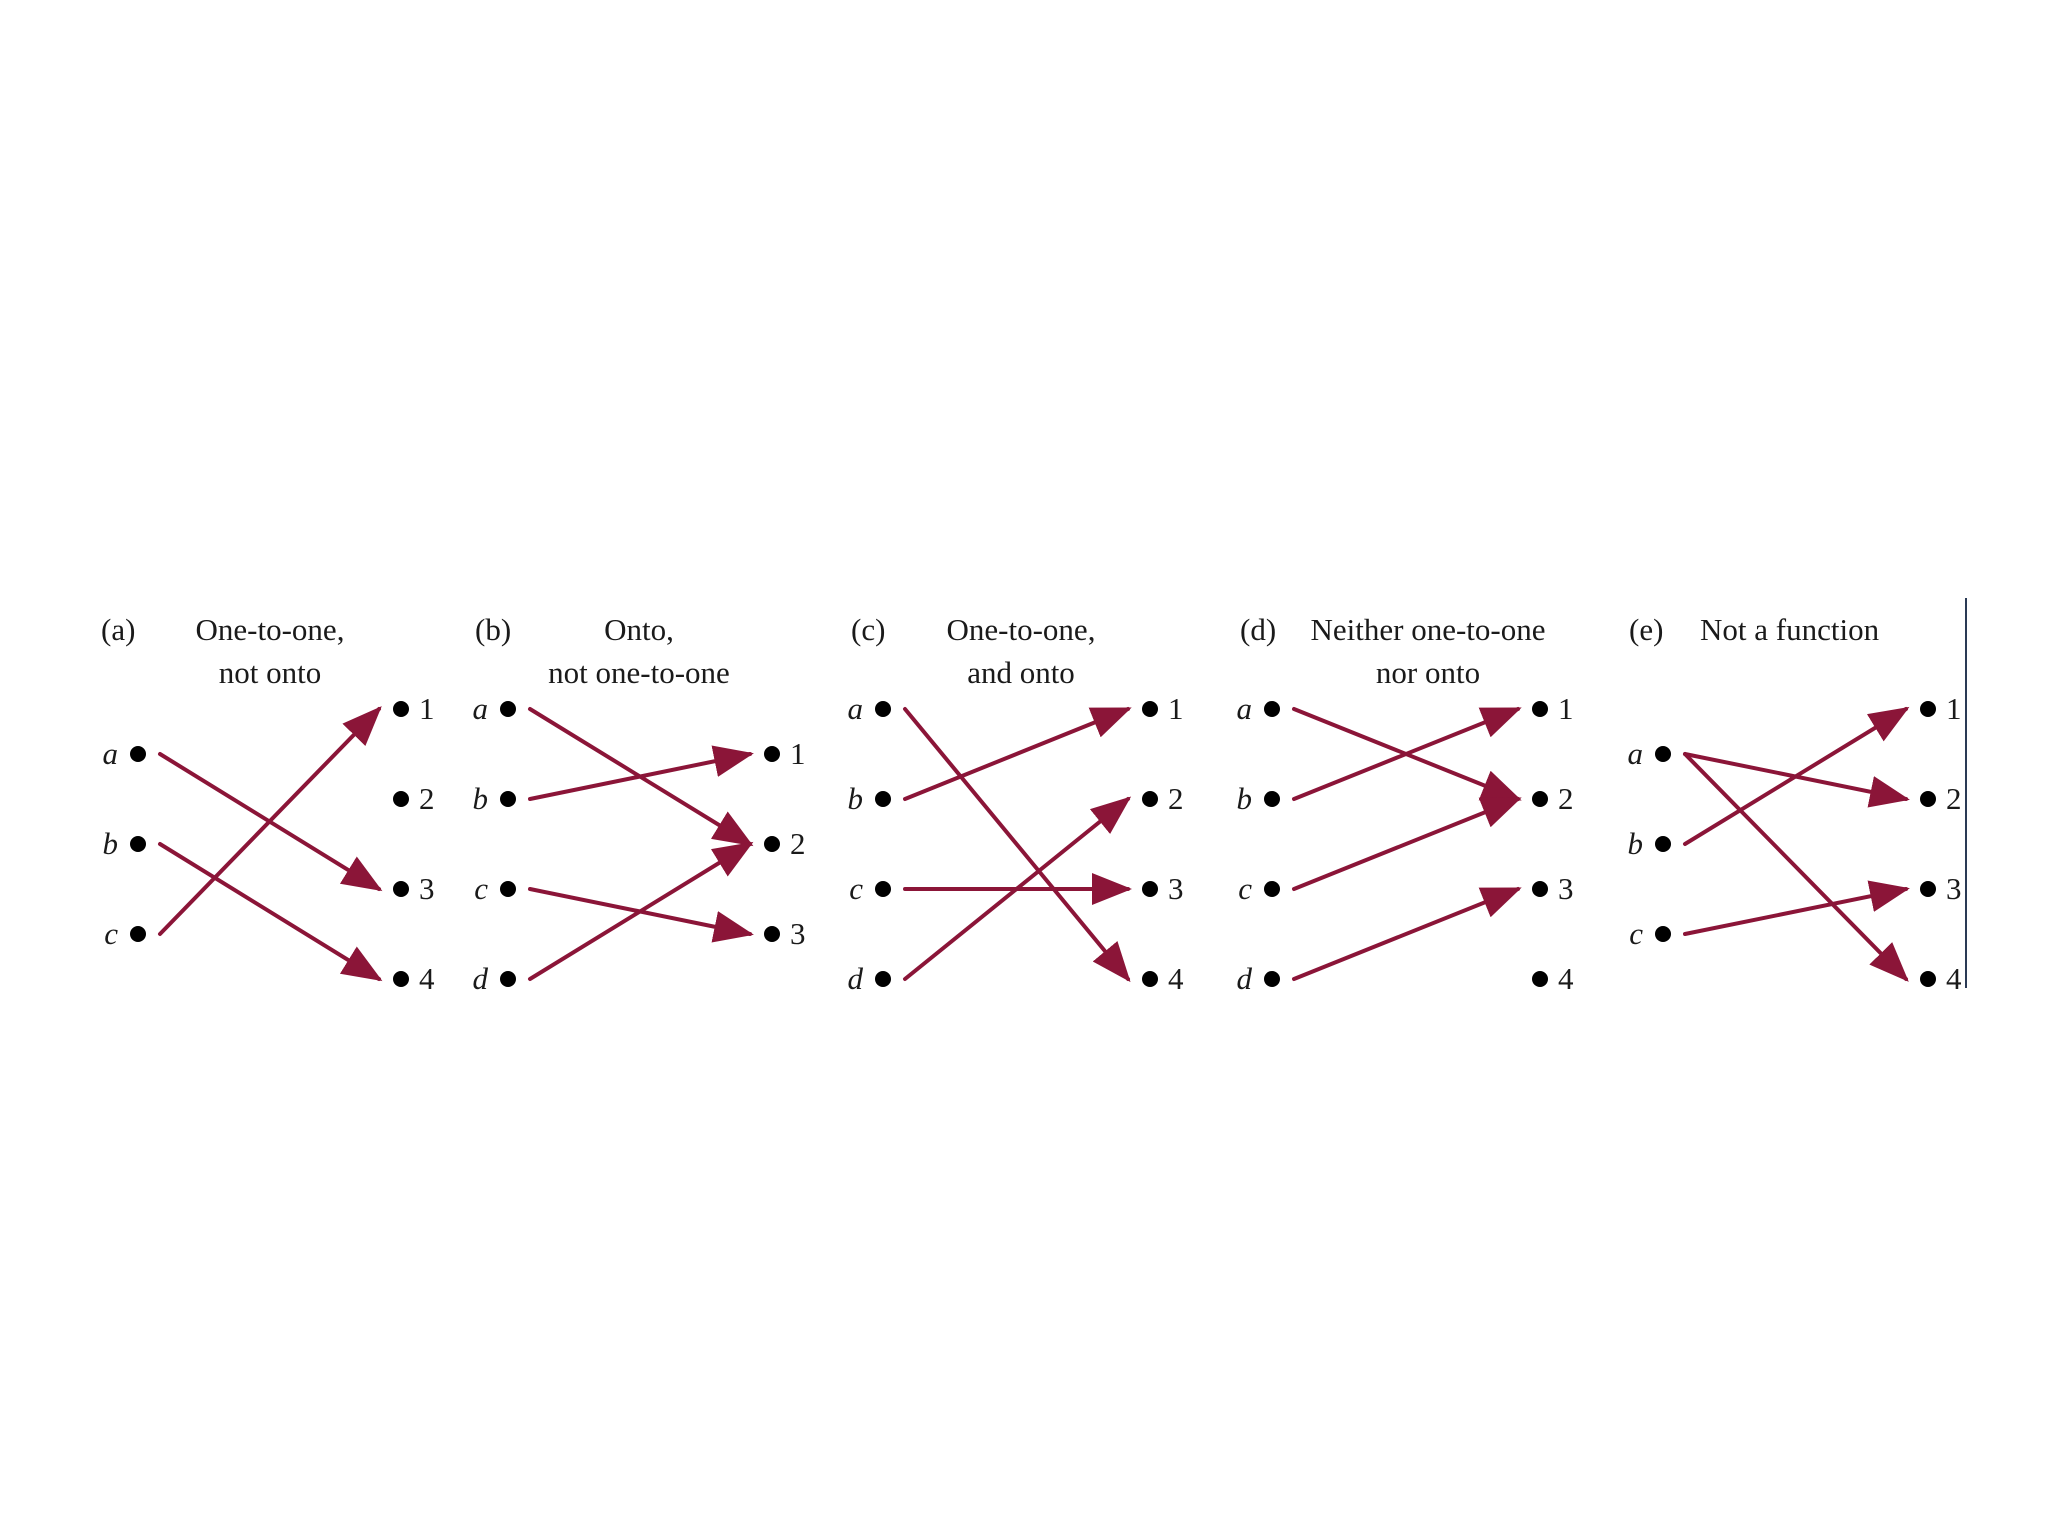 The width and height of the screenshot is (2048, 1536). Describe the element at coordinates (1790, 629) in the screenshot. I see `panel-caption-line-1: Not a function` at that location.